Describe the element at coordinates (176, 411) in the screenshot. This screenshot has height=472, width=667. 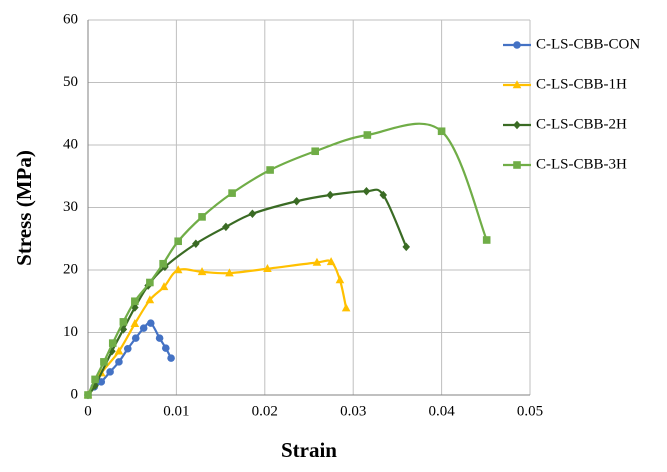
I see `x-tick-label: 0.01` at that location.